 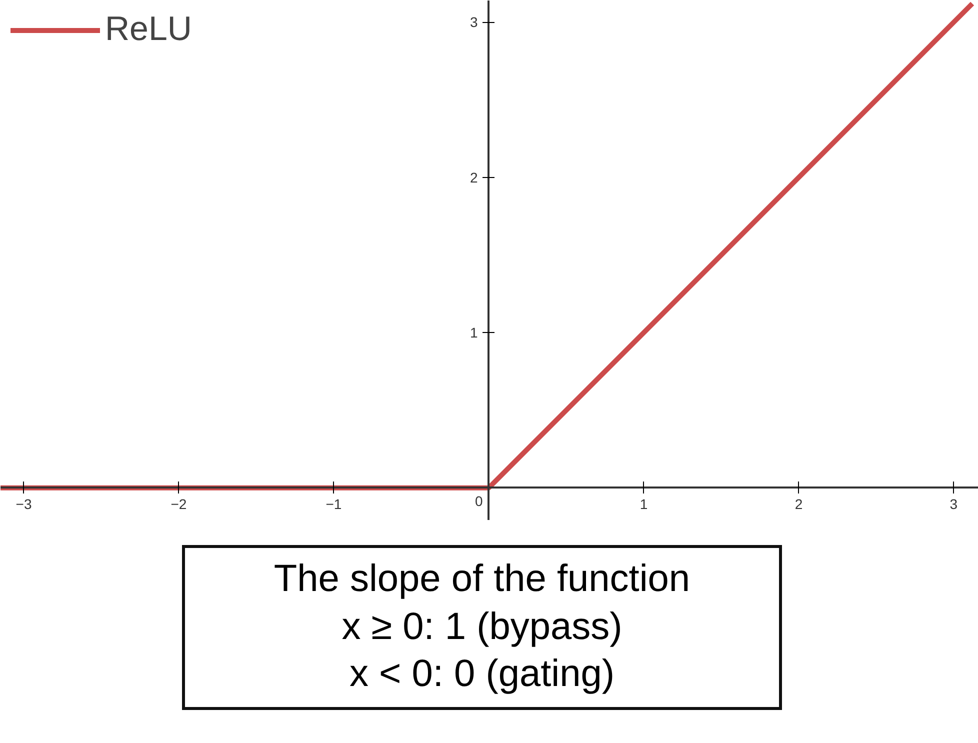 What do you see at coordinates (178, 504) in the screenshot?
I see `x-tick-label: −2` at bounding box center [178, 504].